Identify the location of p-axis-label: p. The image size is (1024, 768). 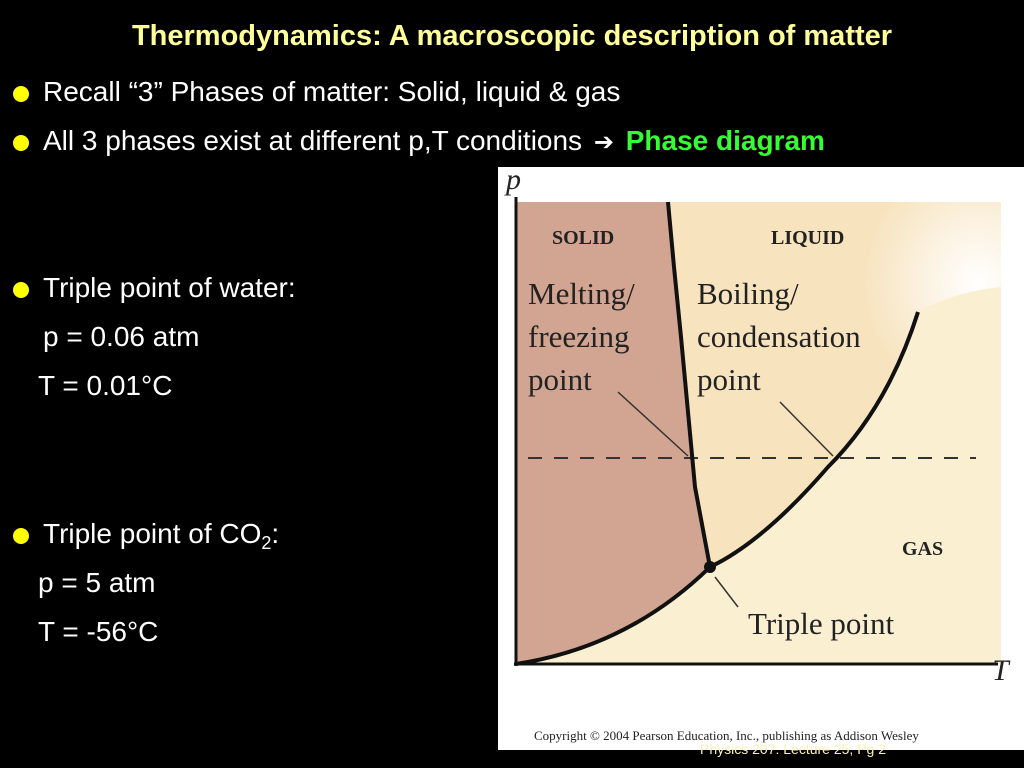
(512, 181).